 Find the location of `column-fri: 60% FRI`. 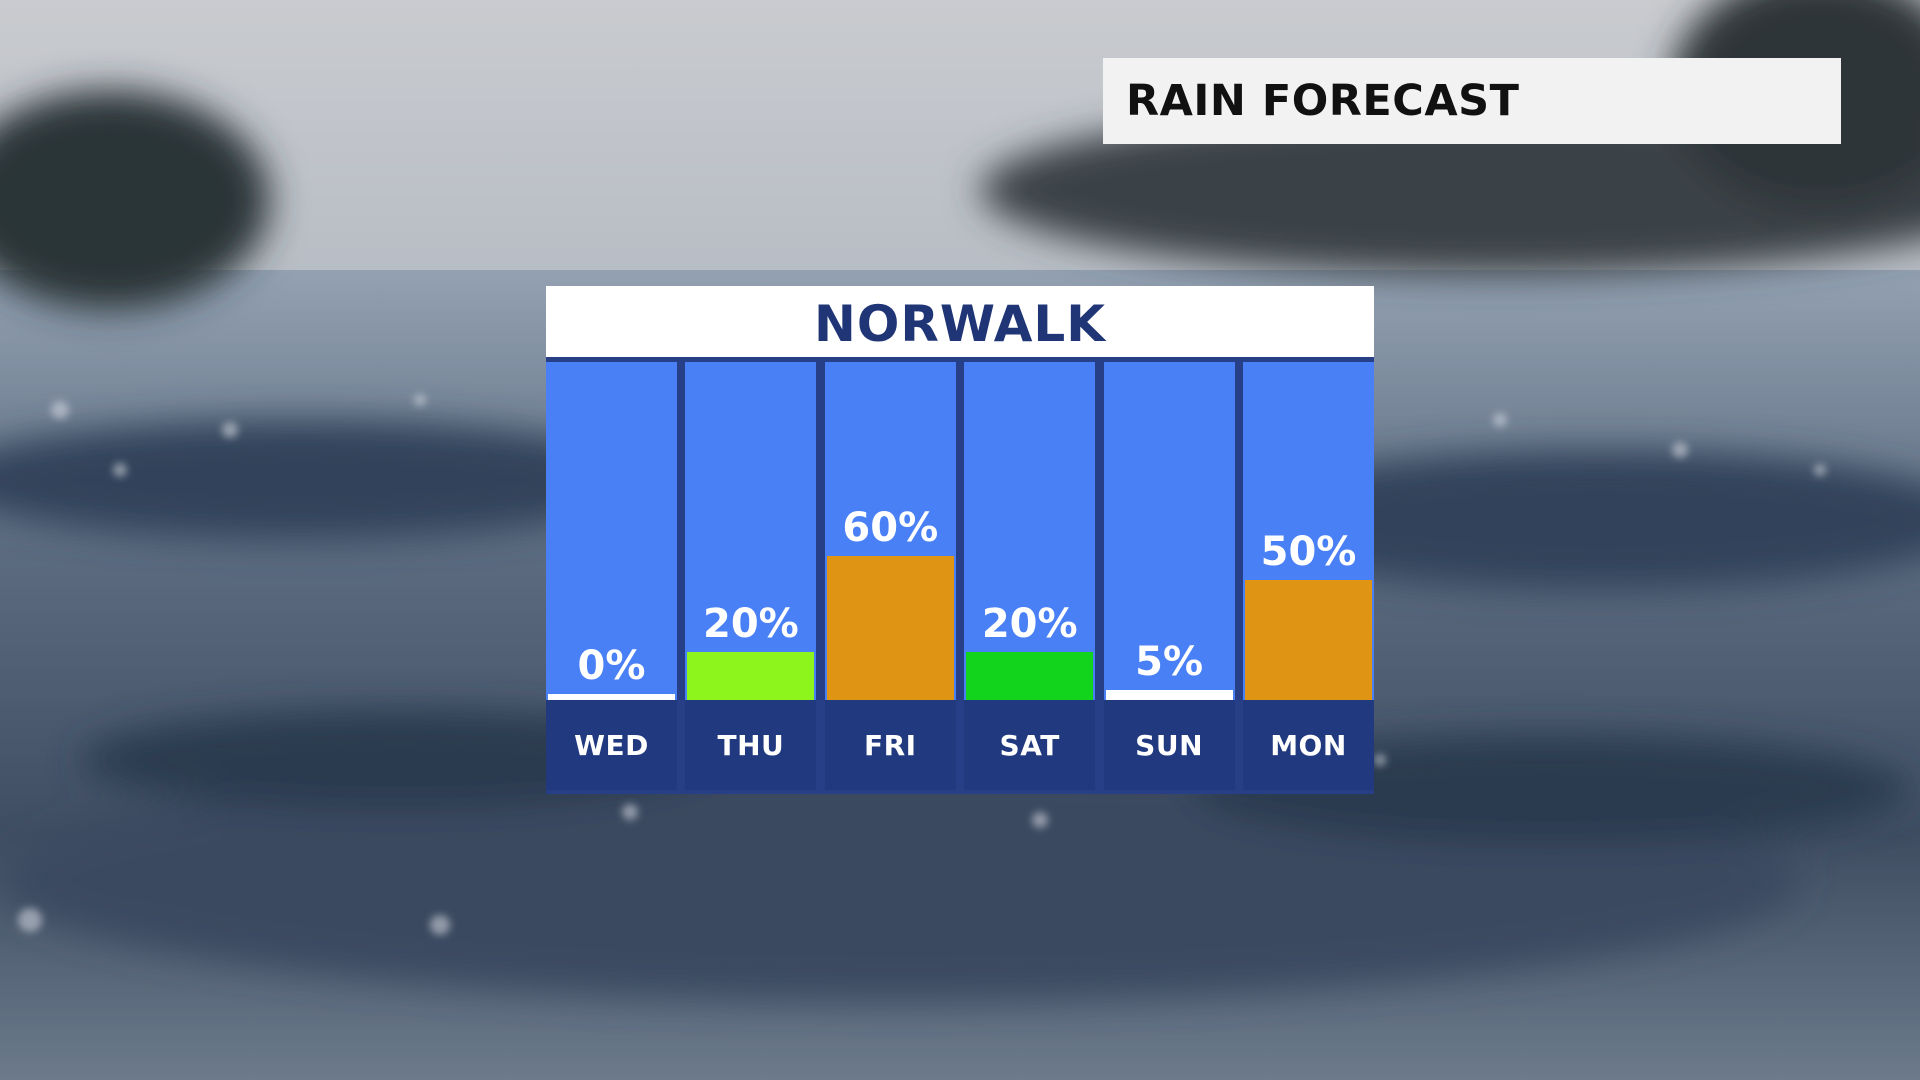

column-fri: 60% FRI is located at coordinates (890, 576).